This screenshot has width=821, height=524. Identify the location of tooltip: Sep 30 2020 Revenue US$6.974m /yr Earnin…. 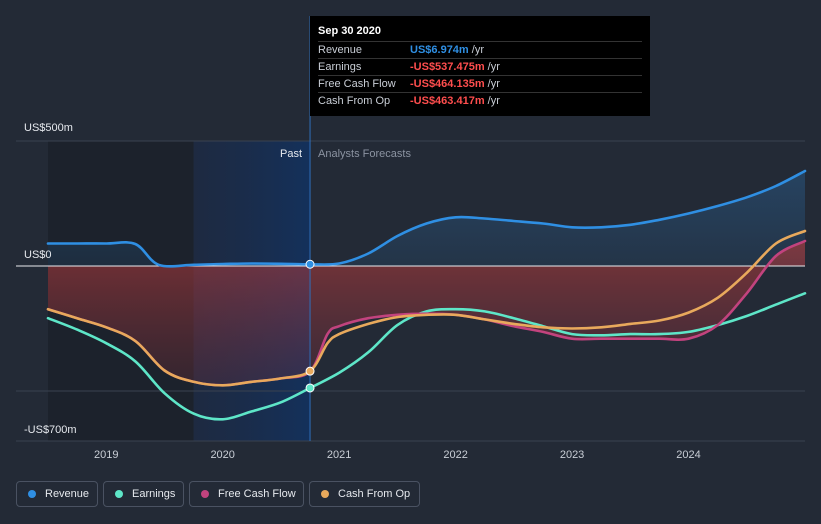
(480, 66).